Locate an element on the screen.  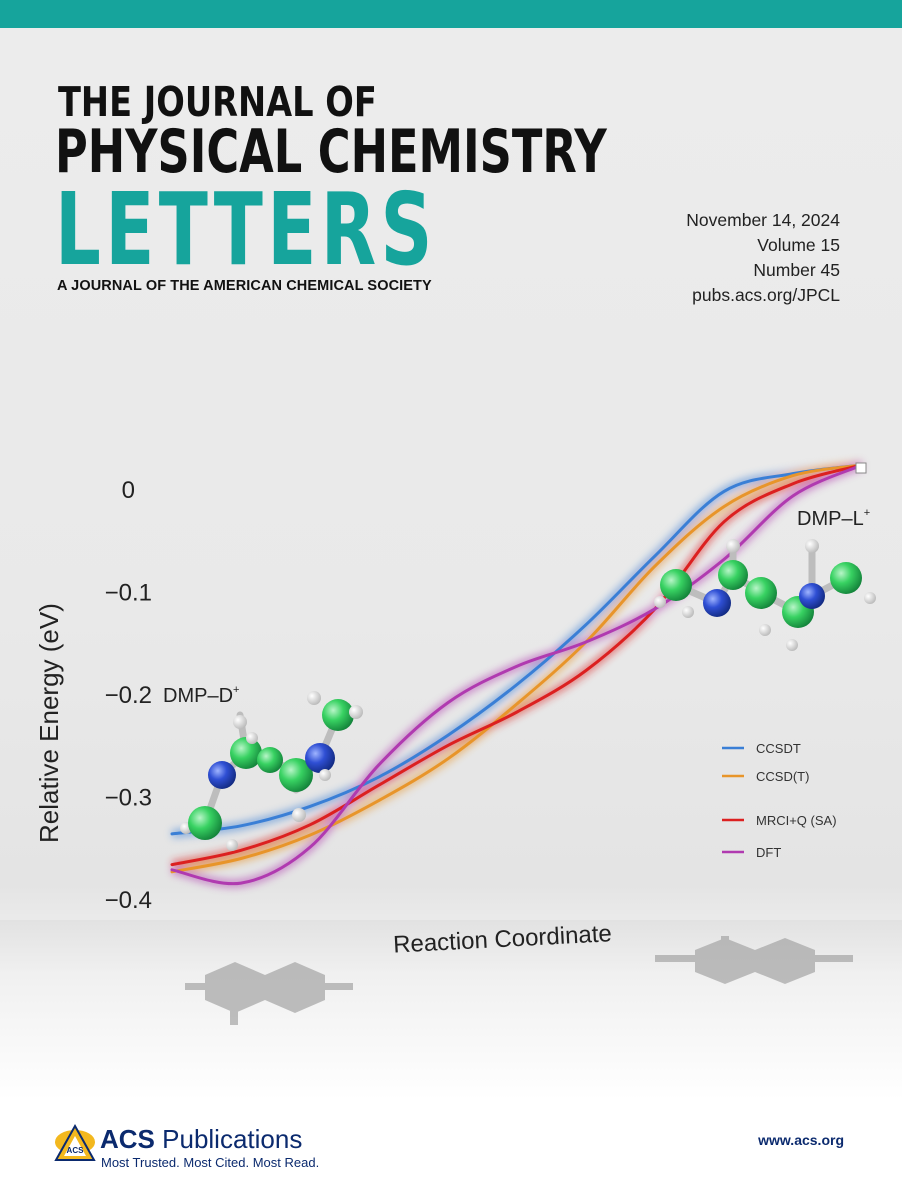
journal-title-line3: LETTERS is located at coordinates (246, 229).